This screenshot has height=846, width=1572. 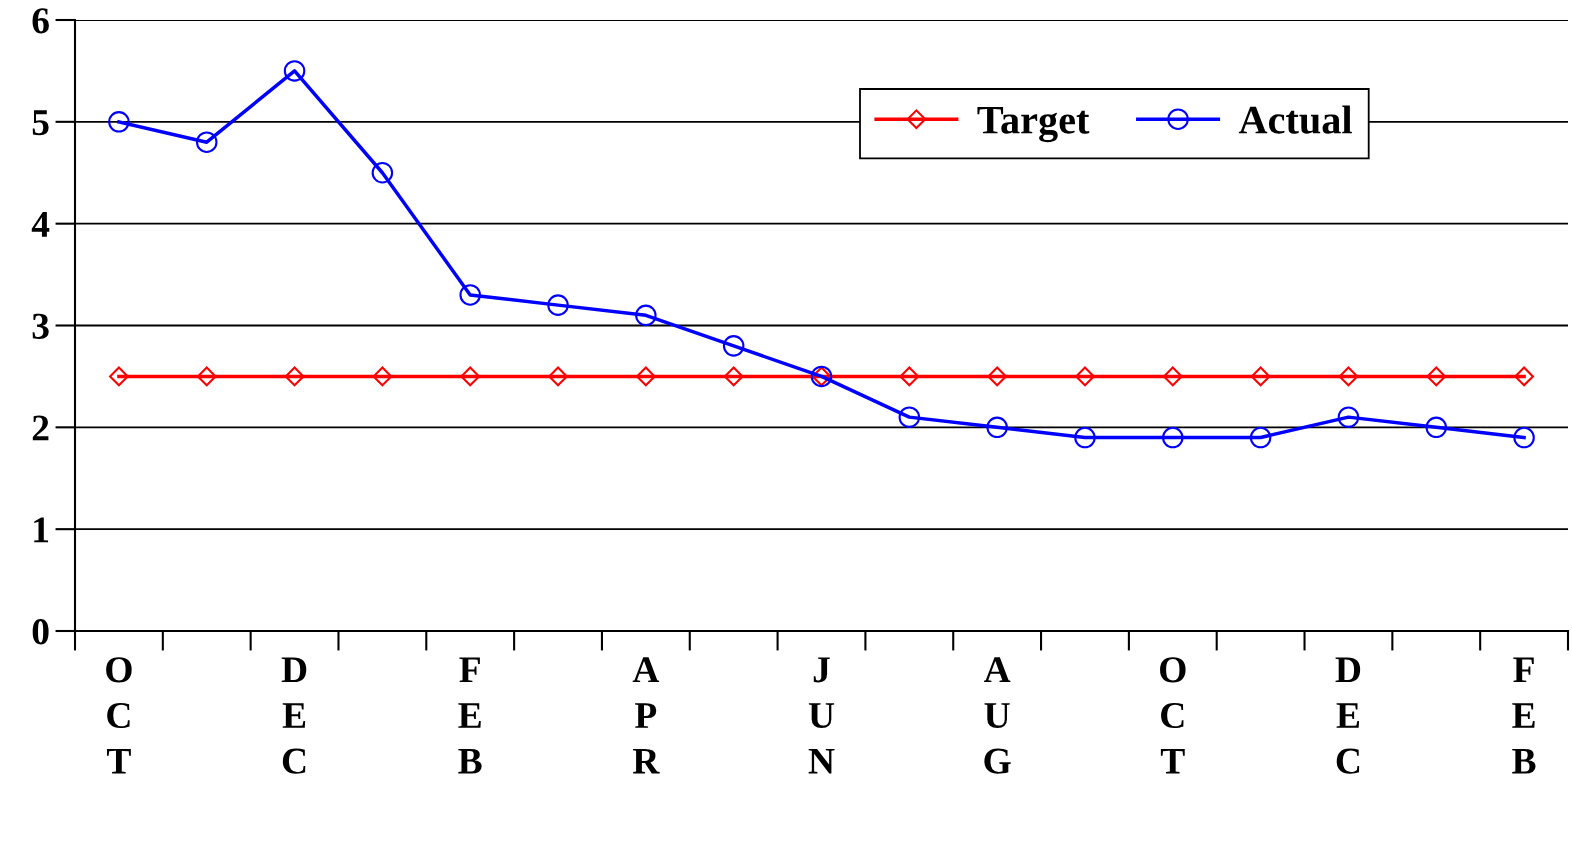 What do you see at coordinates (40, 428) in the screenshot?
I see `y-tick-label: 2` at bounding box center [40, 428].